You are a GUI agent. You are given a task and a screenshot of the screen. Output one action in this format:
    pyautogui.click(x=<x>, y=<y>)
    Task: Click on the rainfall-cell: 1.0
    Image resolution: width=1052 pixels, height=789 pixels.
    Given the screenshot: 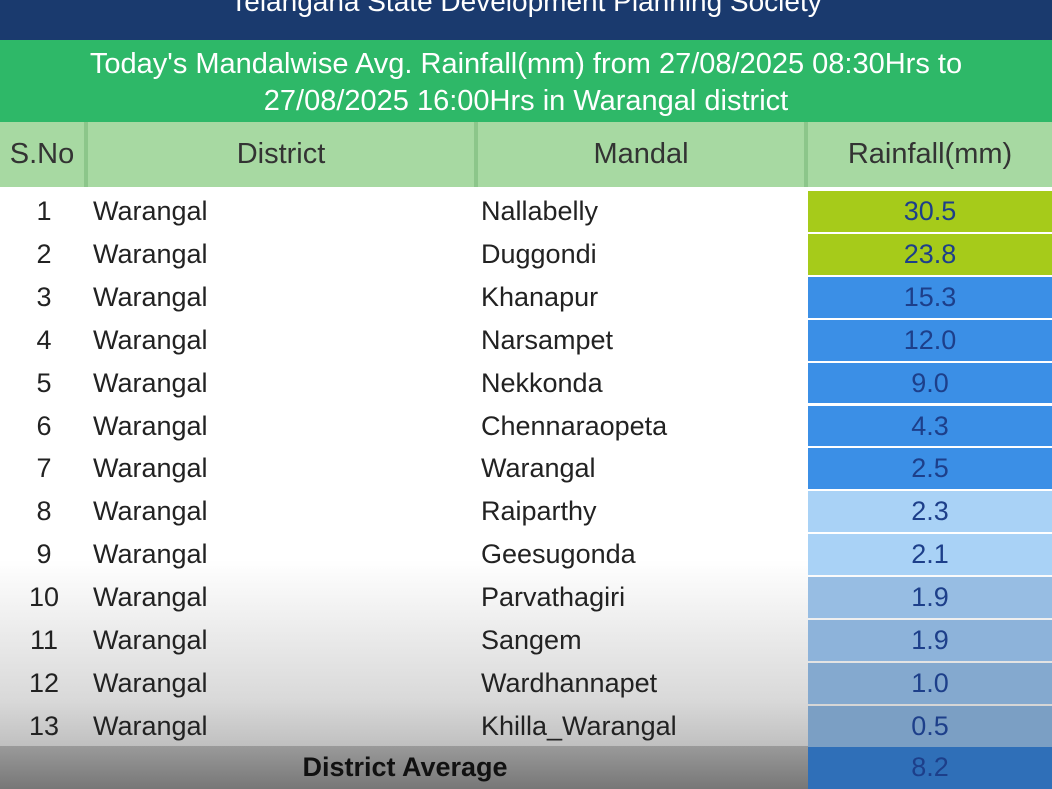 What is the action you would take?
    pyautogui.click(x=930, y=683)
    